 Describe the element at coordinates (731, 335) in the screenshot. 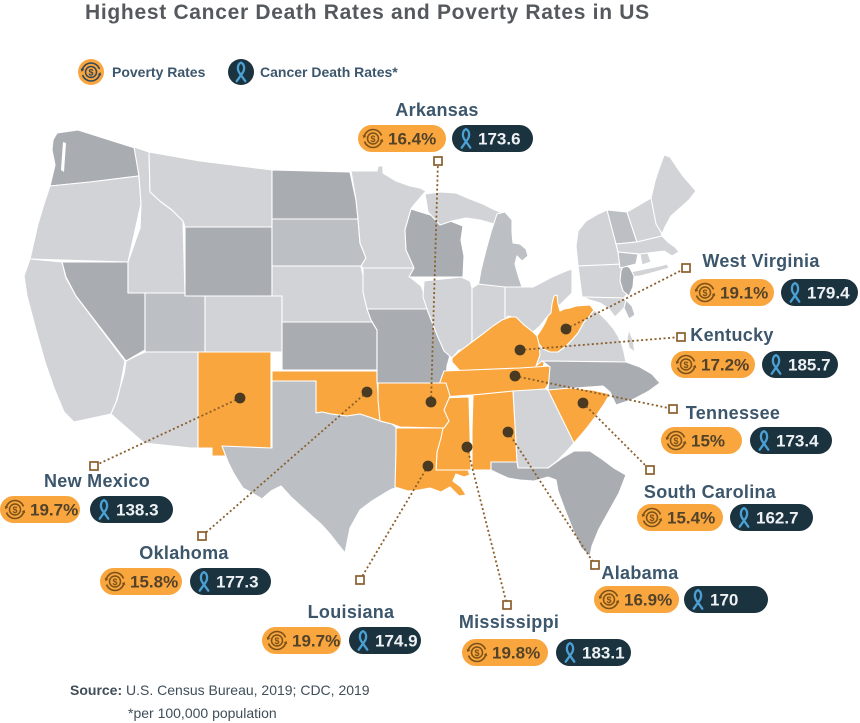

I see `svg-text: Kentucky` at that location.